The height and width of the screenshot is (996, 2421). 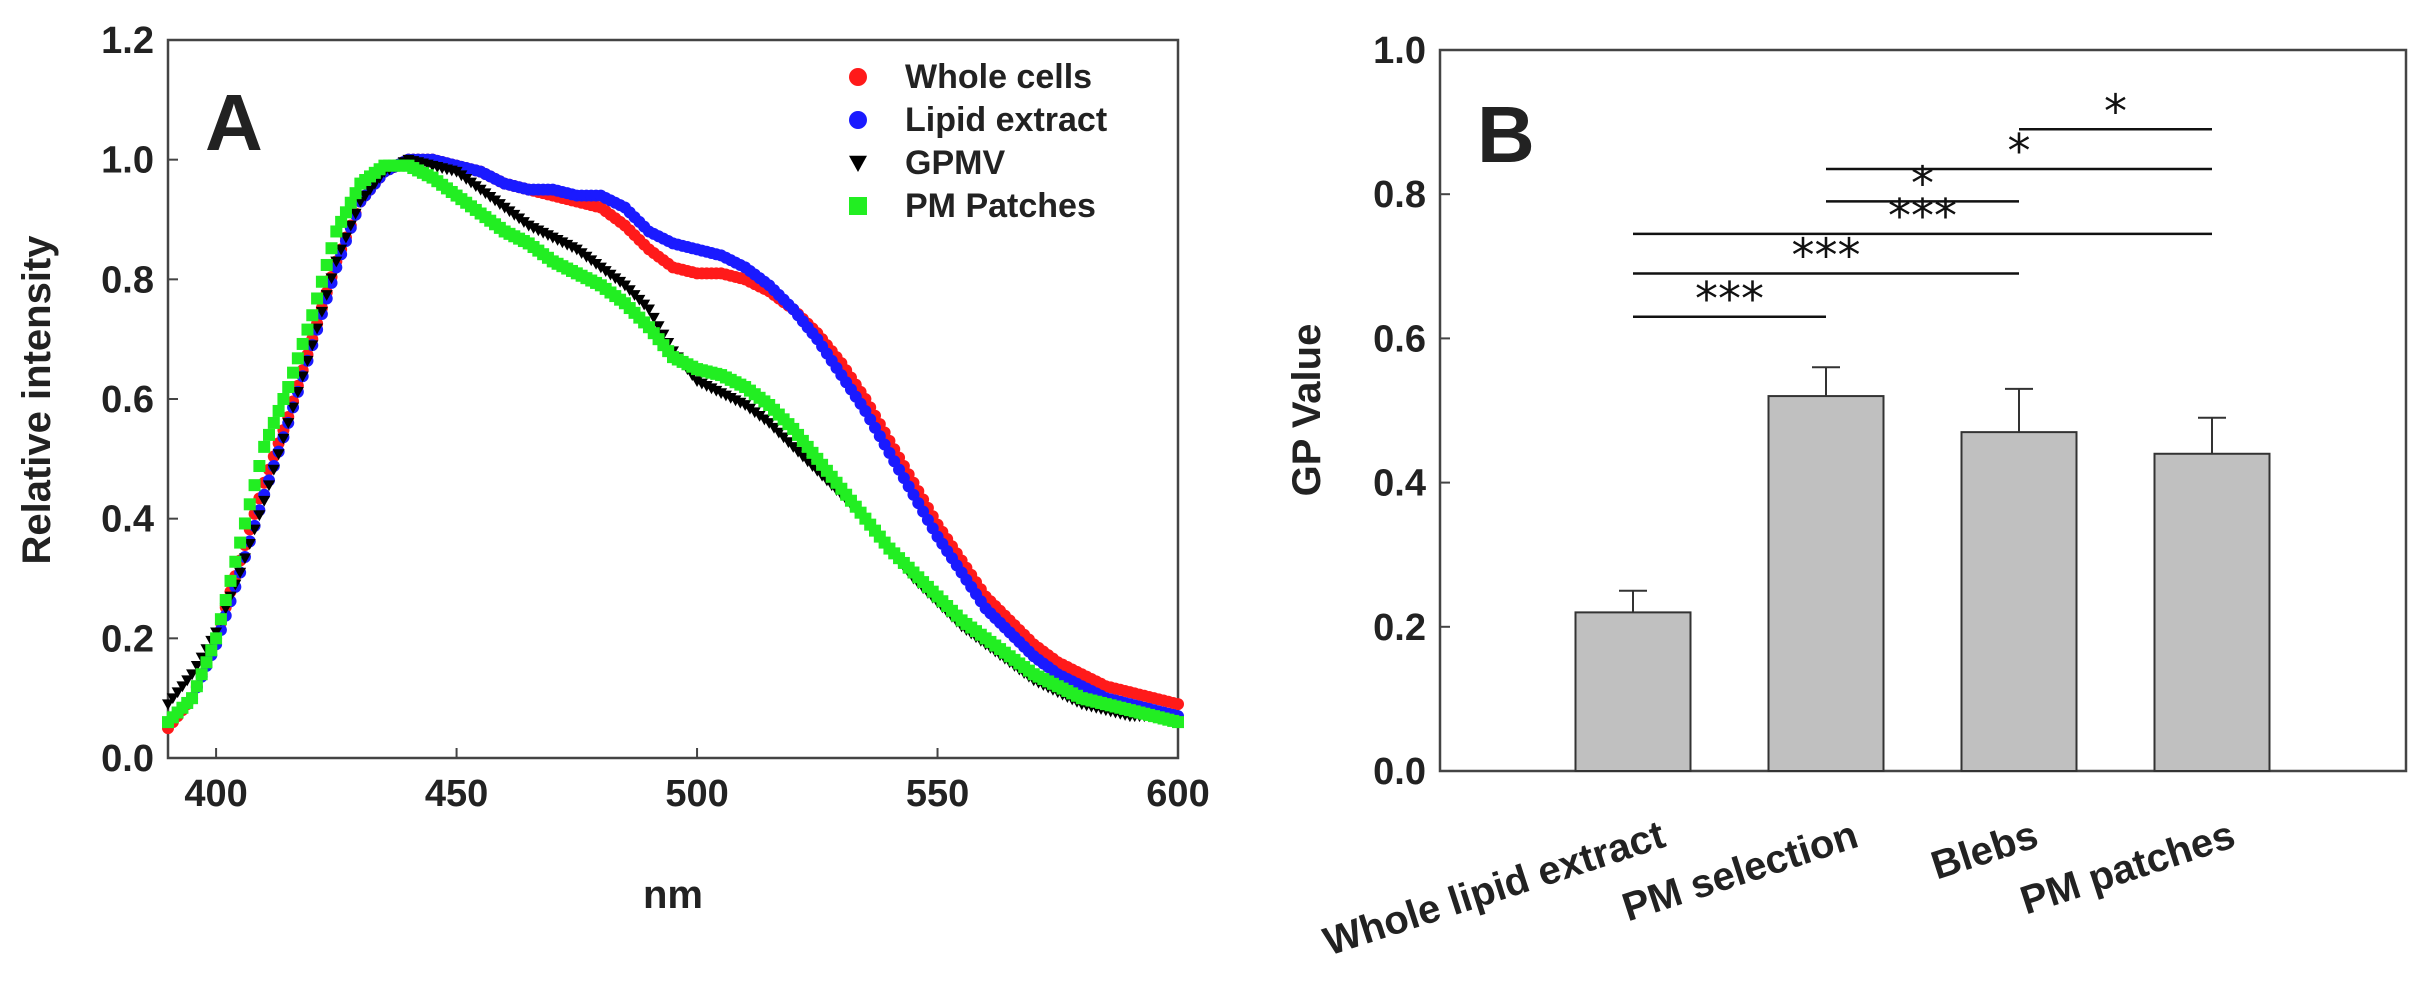 What do you see at coordinates (972, 206) in the screenshot?
I see `legend-entry: PM Patches` at bounding box center [972, 206].